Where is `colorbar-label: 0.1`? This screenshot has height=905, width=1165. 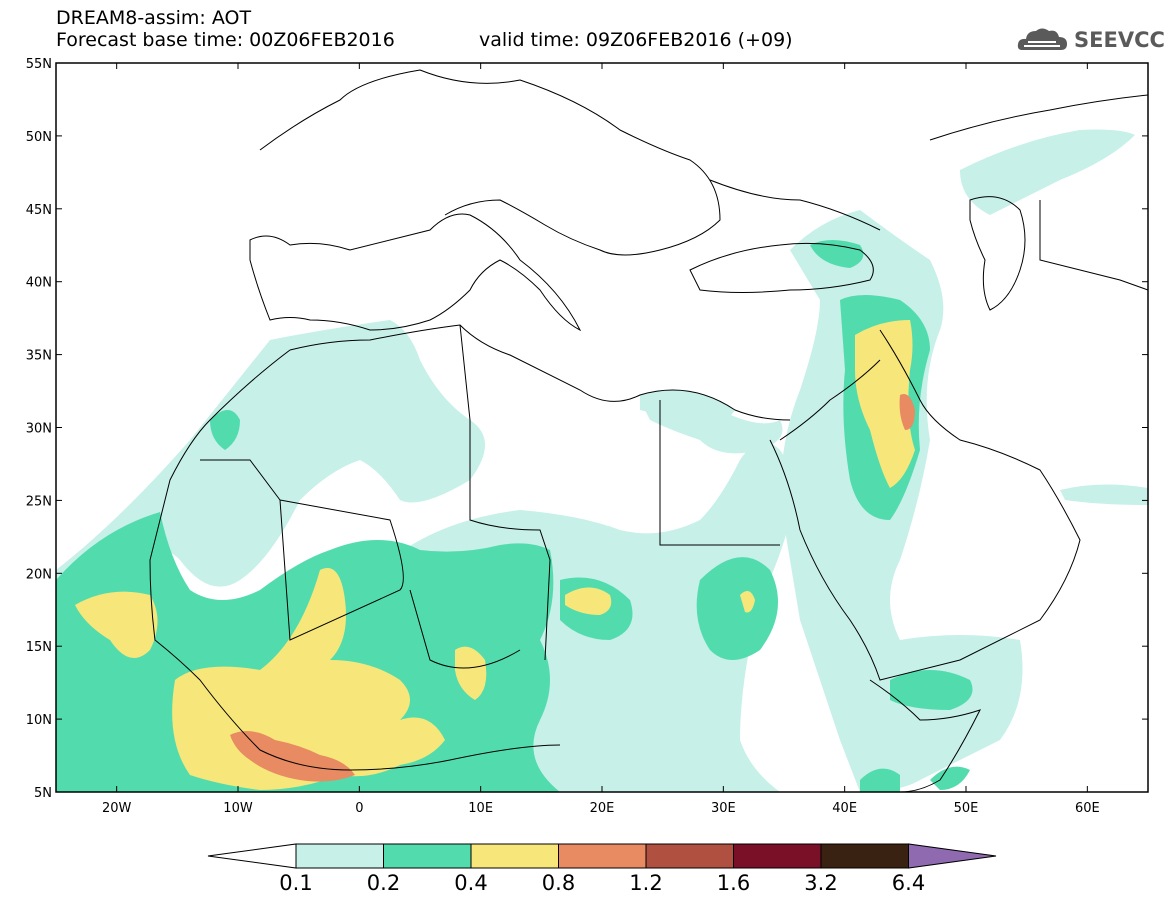 colorbar-label: 0.1 is located at coordinates (295, 883).